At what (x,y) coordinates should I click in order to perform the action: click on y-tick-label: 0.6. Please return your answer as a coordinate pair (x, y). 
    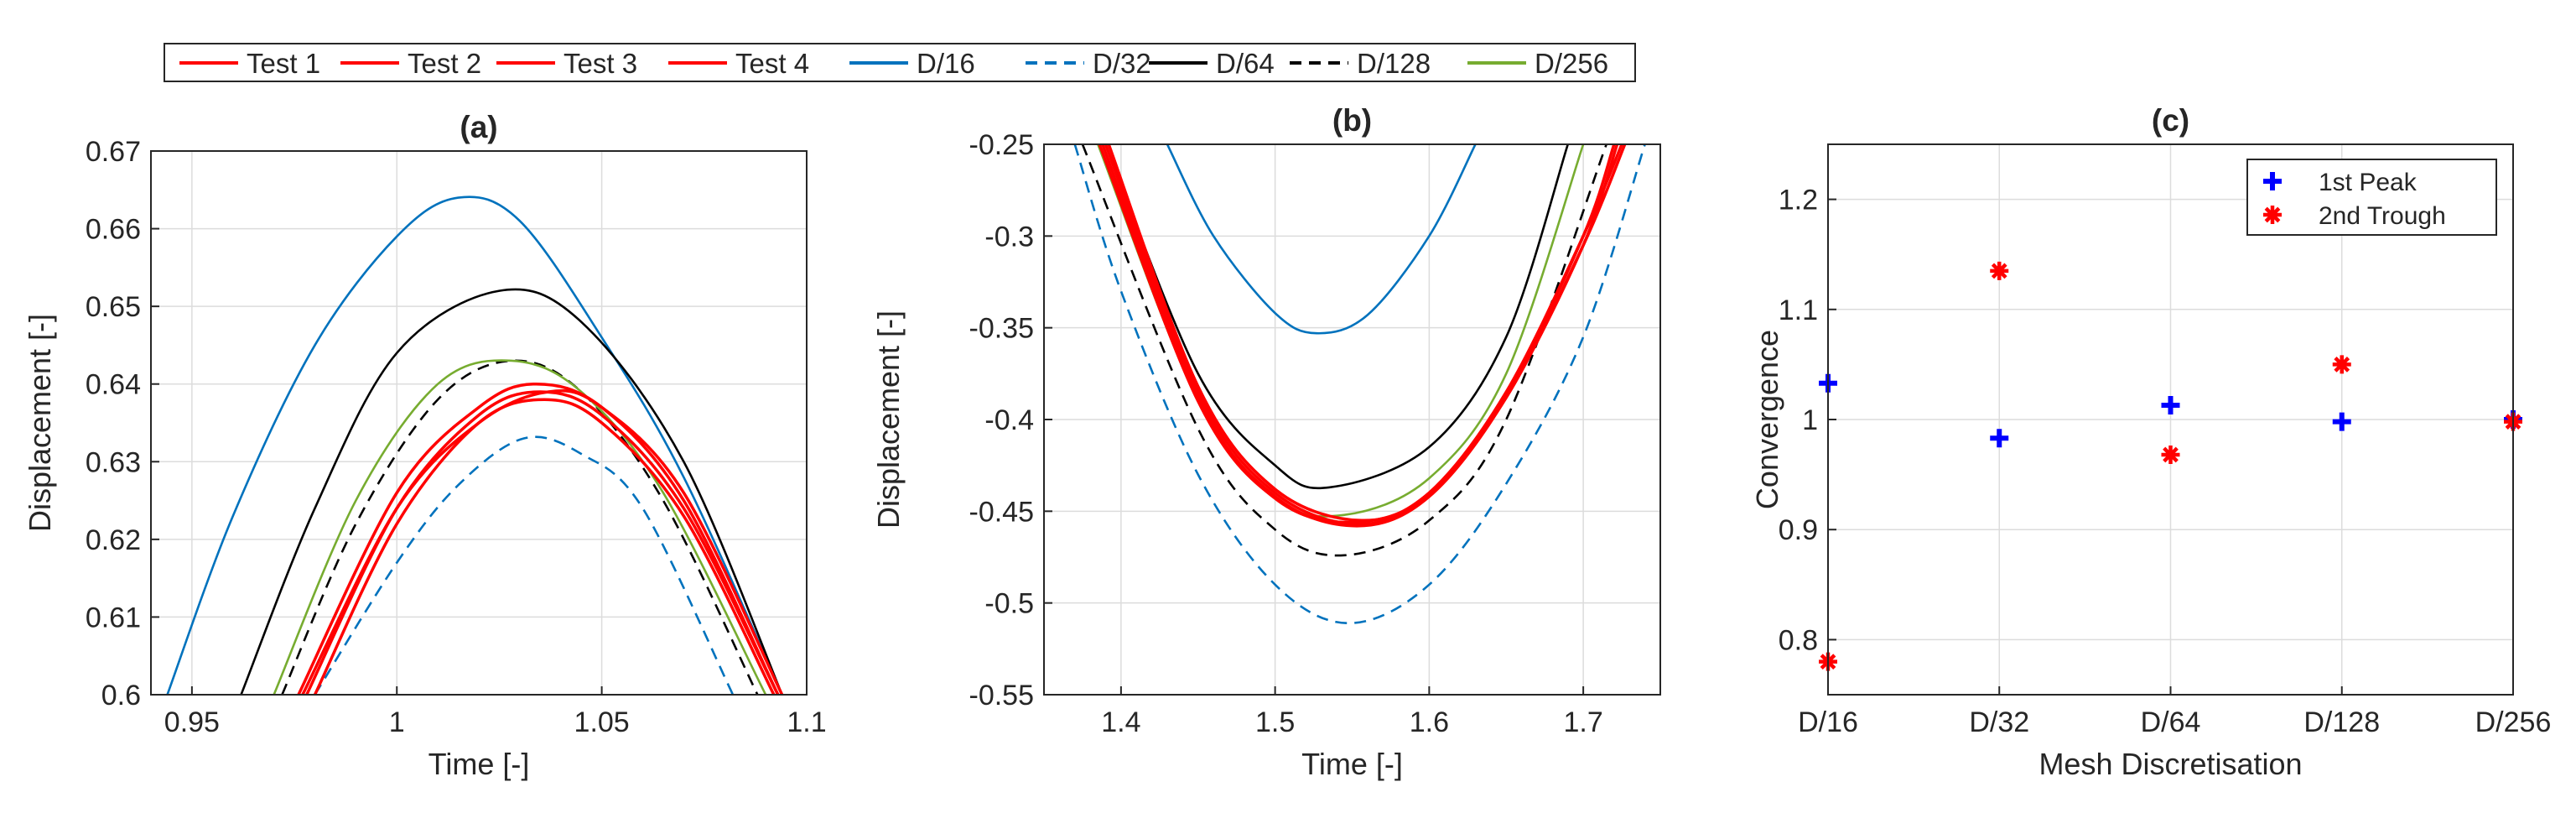
    Looking at the image, I should click on (121, 696).